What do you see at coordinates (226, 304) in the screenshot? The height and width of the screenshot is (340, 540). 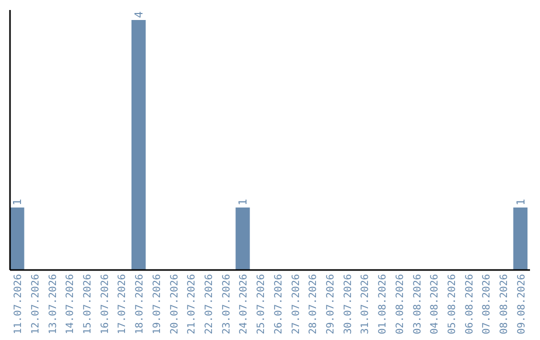 I see `x-tick-label: 23.07.2026` at bounding box center [226, 304].